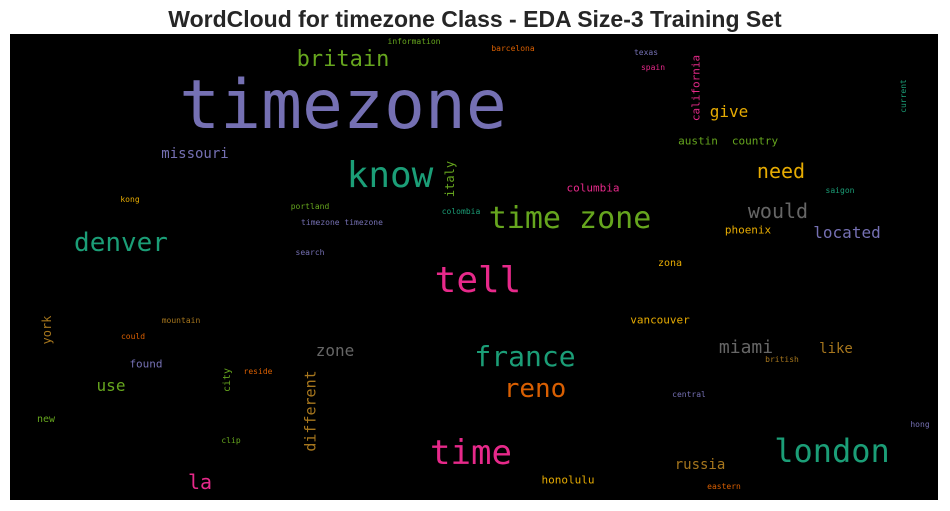 The height and width of the screenshot is (511, 950). Describe the element at coordinates (696, 88) in the screenshot. I see `word-california: california` at that location.